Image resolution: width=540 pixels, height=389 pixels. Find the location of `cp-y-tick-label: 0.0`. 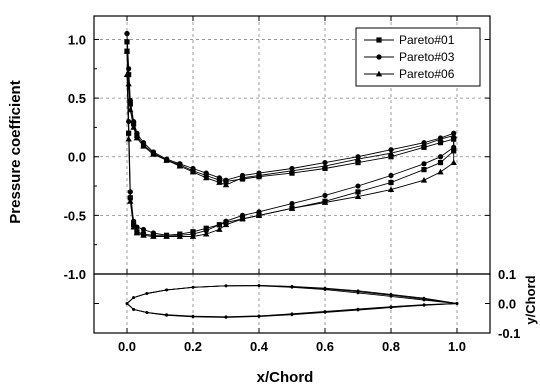

cp-y-tick-label: 0.0 is located at coordinates (77, 157).